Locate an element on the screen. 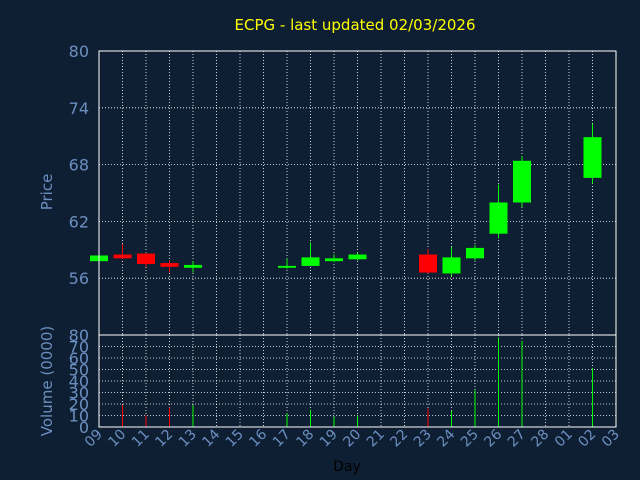 This screenshot has height=480, width=640. x-tick-label: 01 is located at coordinates (564, 439).